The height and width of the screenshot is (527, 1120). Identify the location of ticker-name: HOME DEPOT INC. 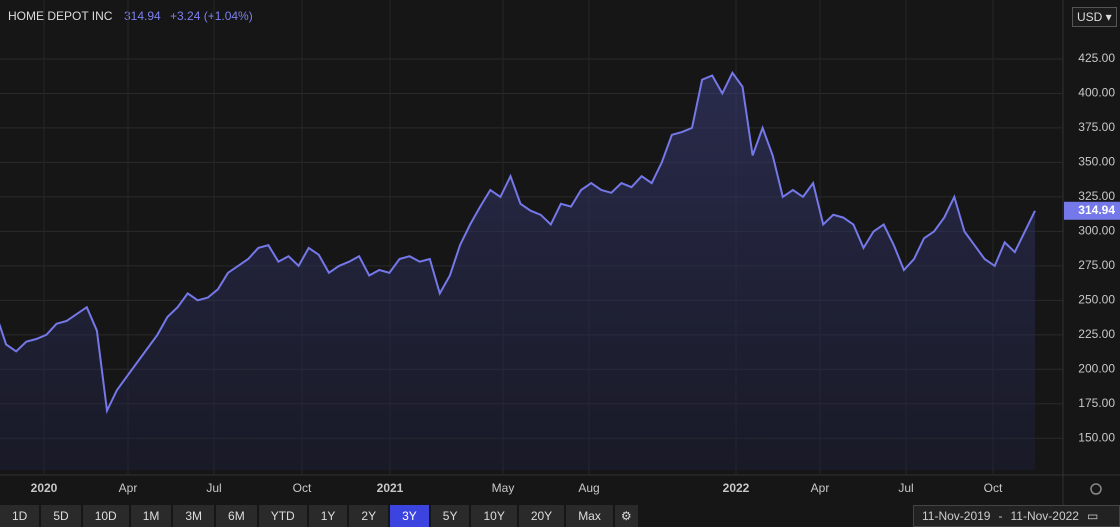
(60, 16).